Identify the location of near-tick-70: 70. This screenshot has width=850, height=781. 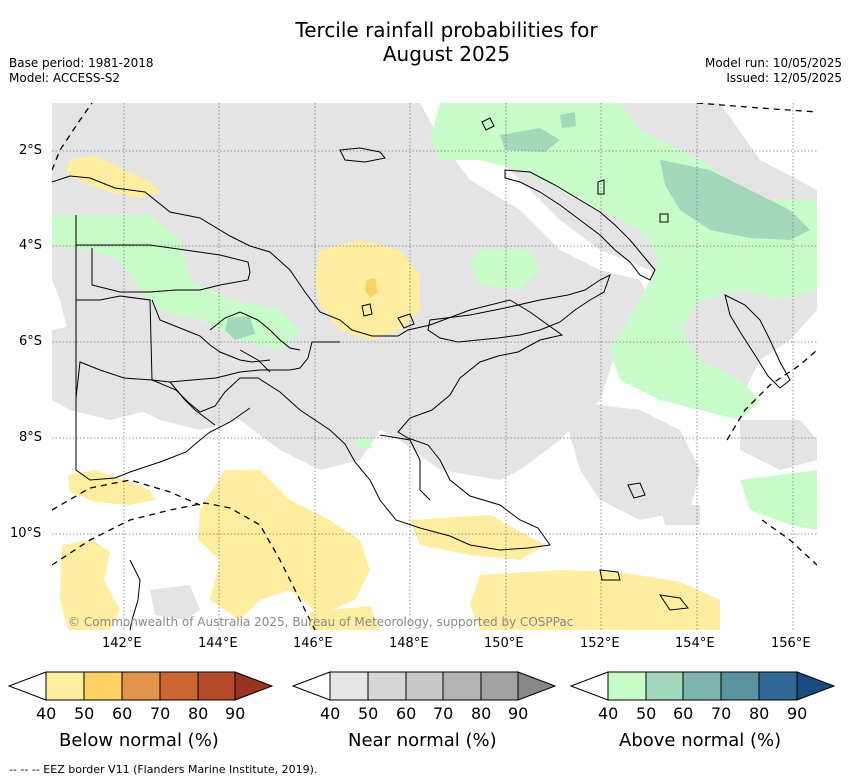
(443, 713).